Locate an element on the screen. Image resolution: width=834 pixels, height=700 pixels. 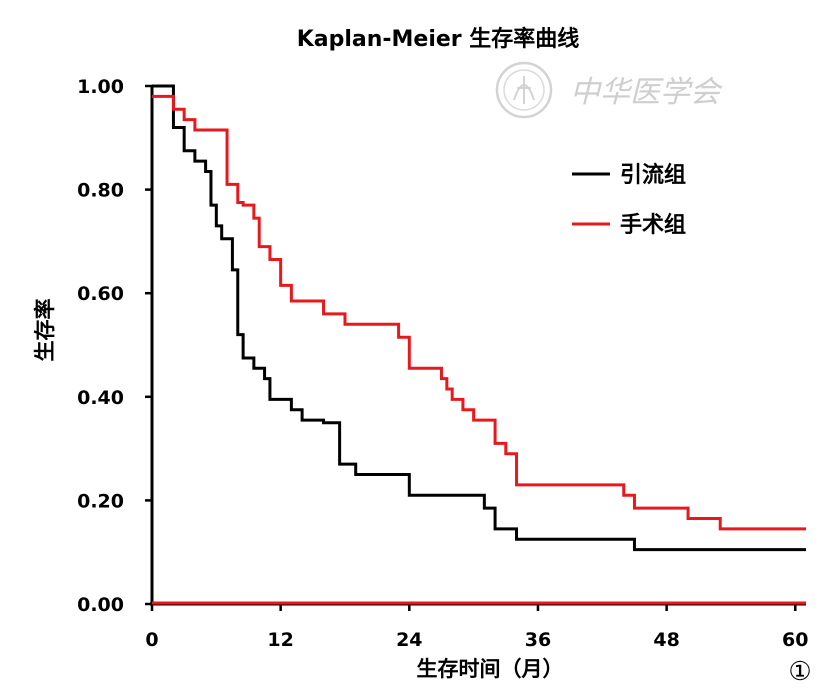
x-tick-label: 12 is located at coordinates (280, 640).